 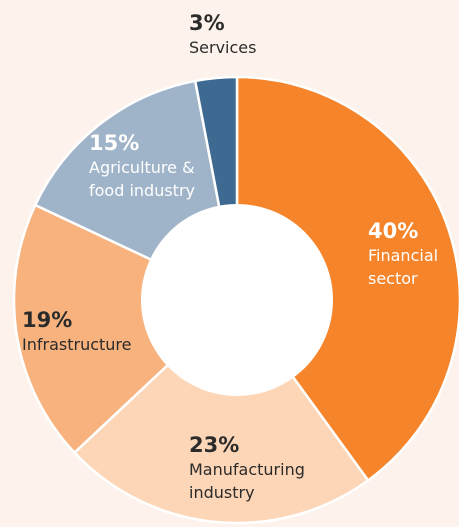 What do you see at coordinates (403, 267) in the screenshot?
I see `category-label: Financial sector` at bounding box center [403, 267].